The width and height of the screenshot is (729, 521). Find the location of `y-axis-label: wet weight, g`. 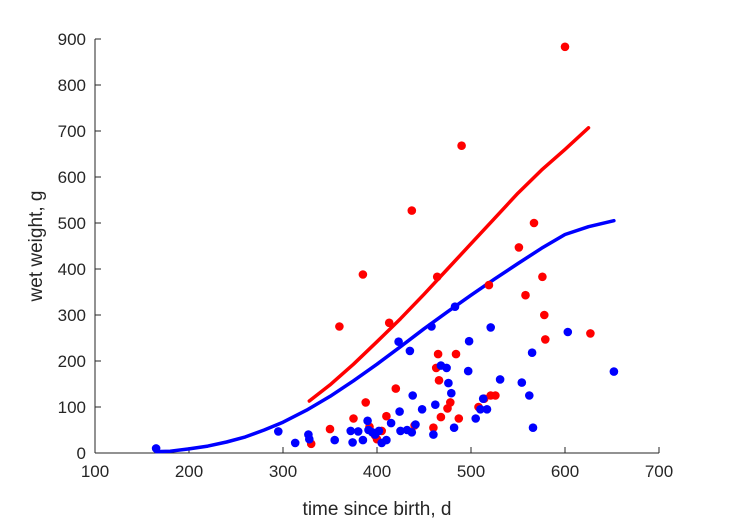

y-axis-label: wet weight, g is located at coordinates (36, 247).